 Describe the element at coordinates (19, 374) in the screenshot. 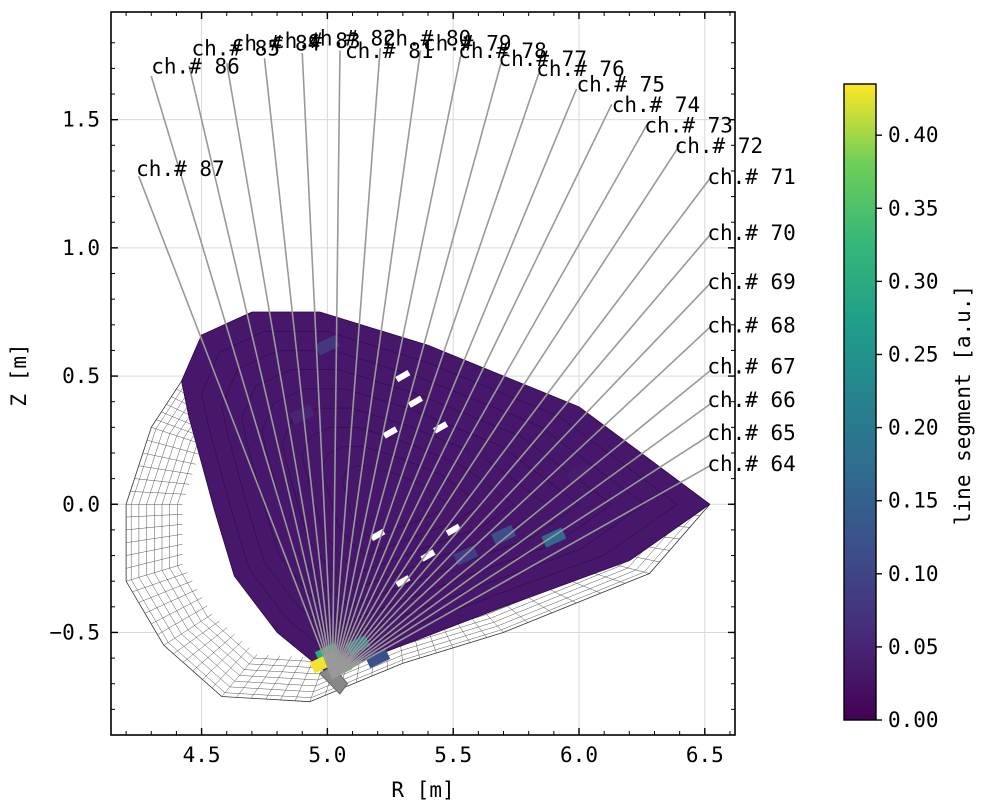

I see `y-axis-label: Z [m]` at that location.